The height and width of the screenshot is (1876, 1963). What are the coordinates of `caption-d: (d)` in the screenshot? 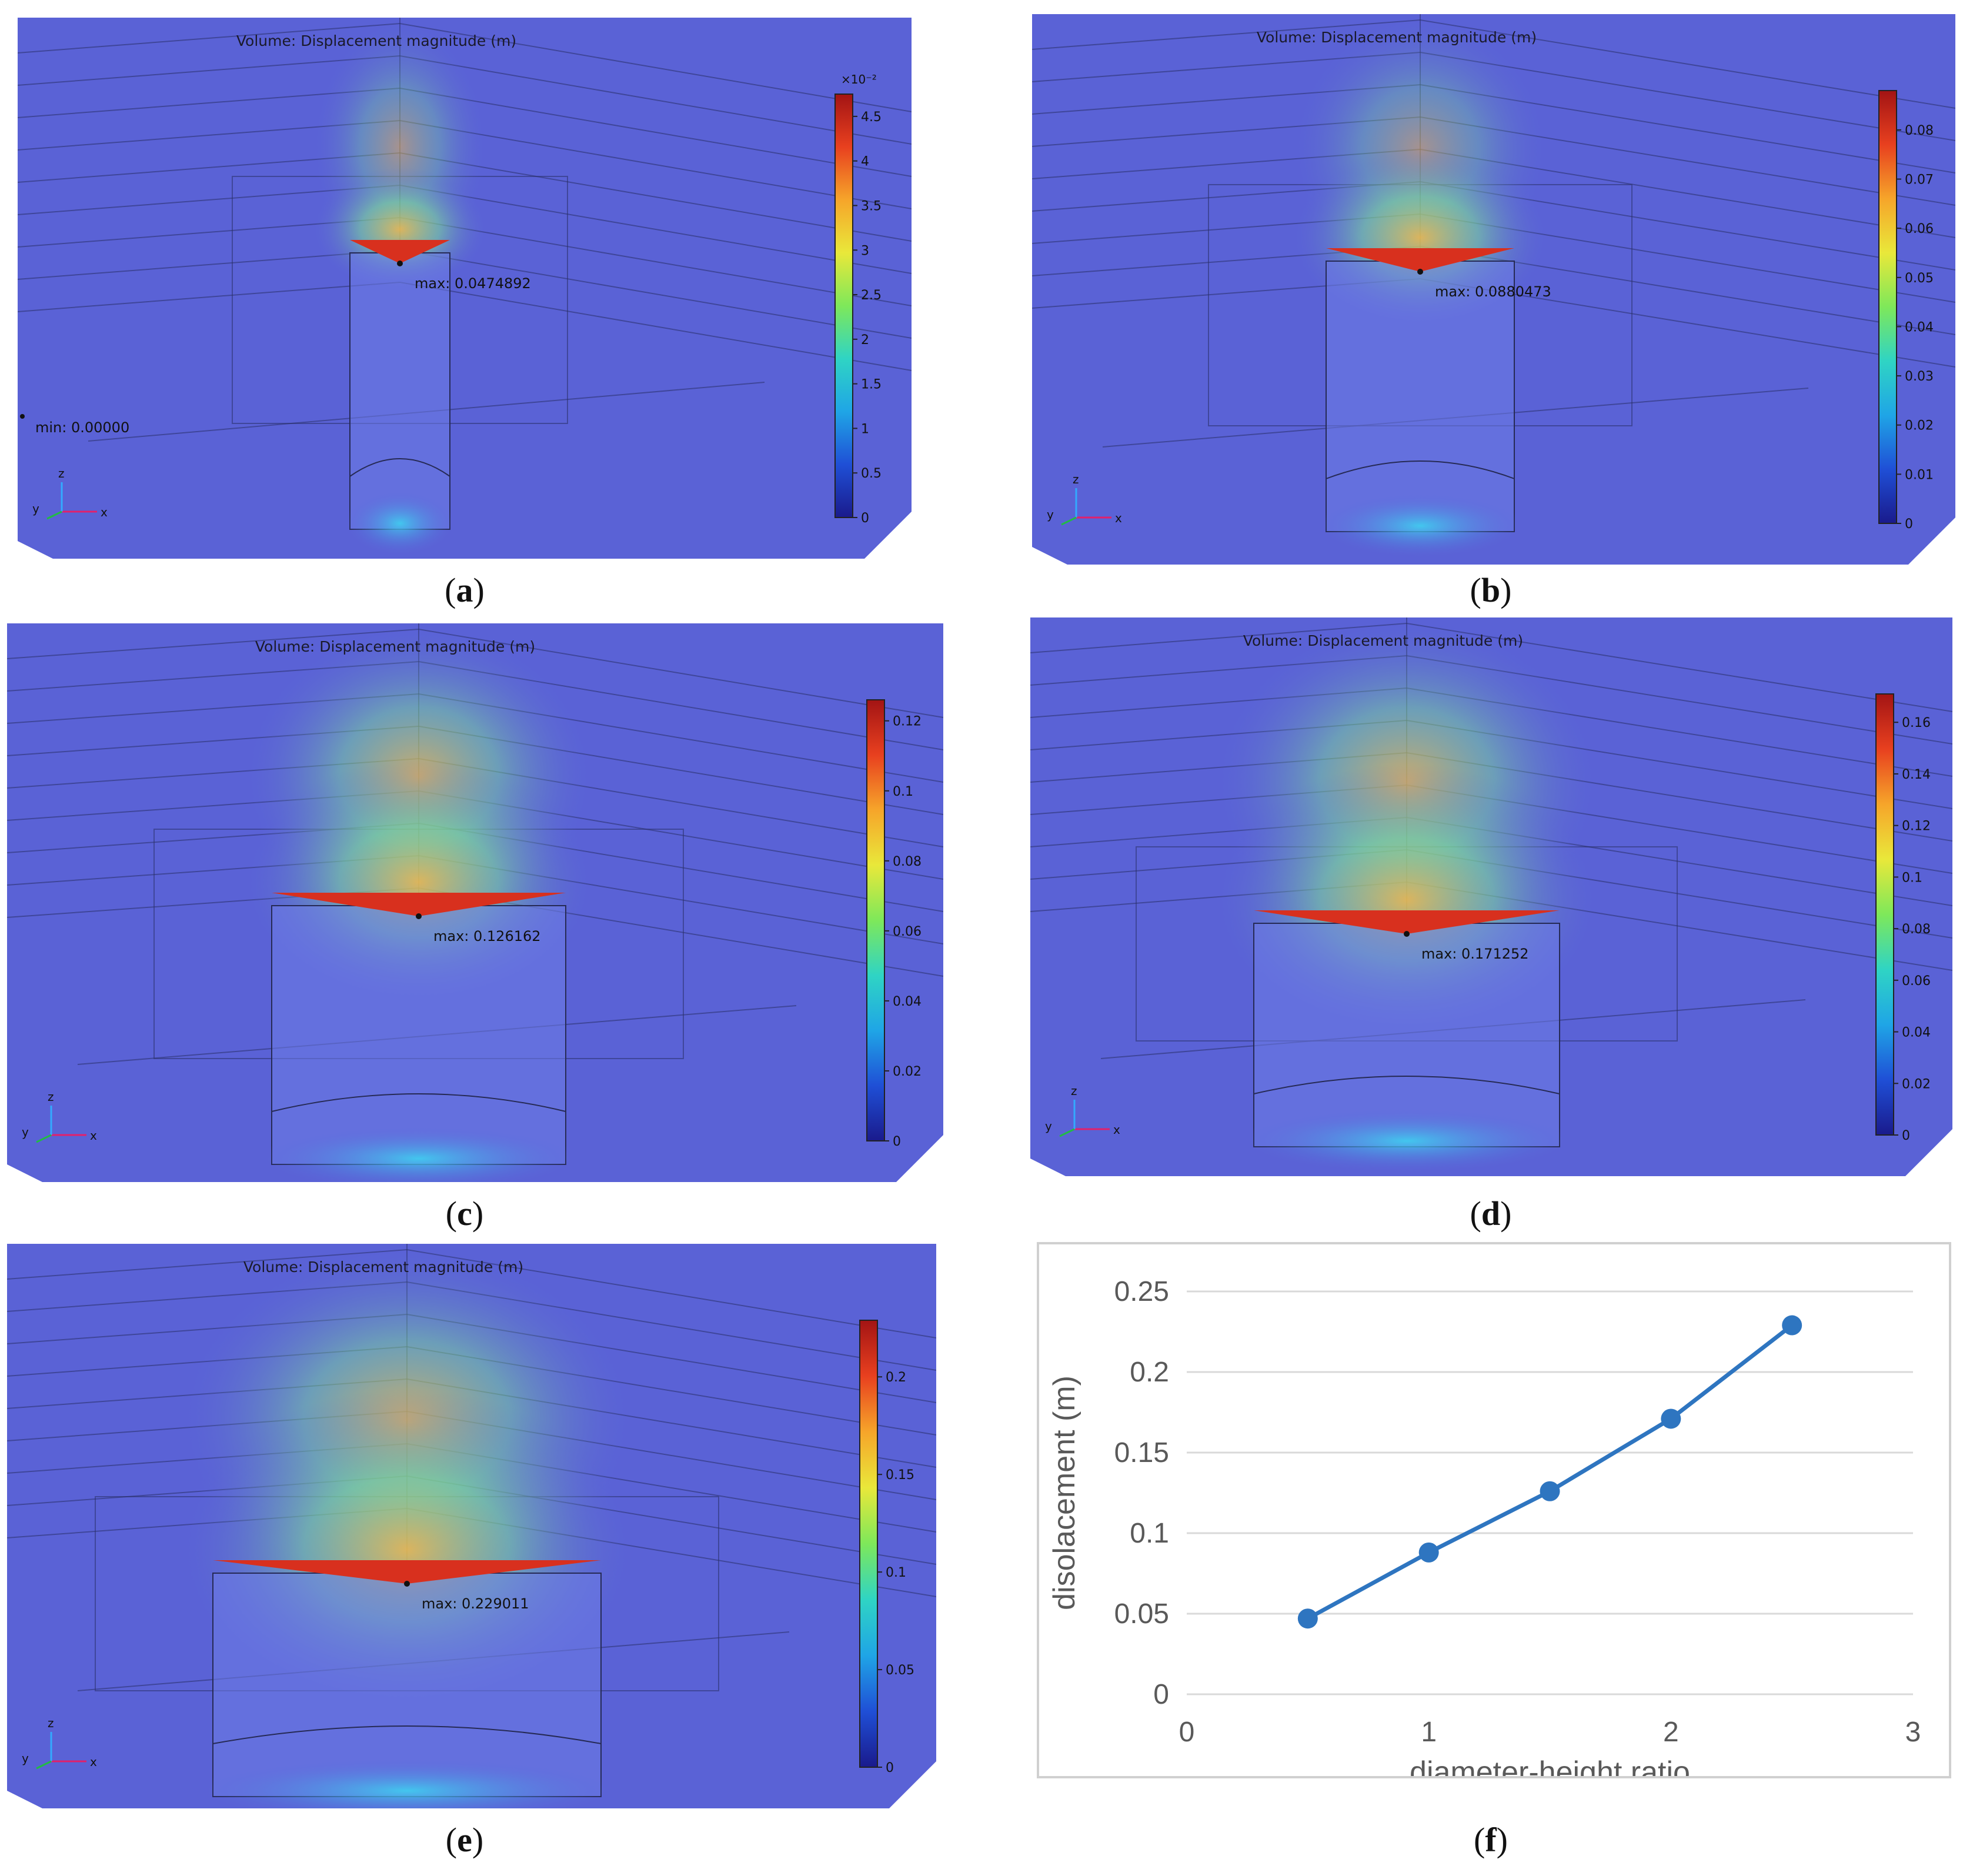 It's located at (1491, 1213).